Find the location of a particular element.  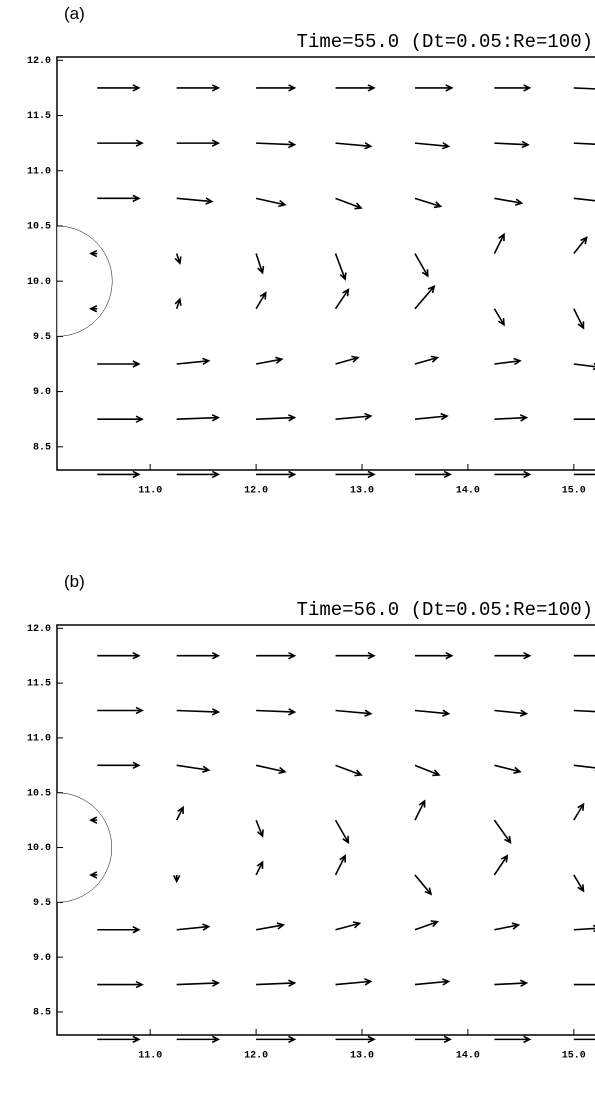

y-tick-label: 8.5 is located at coordinates (42, 447).